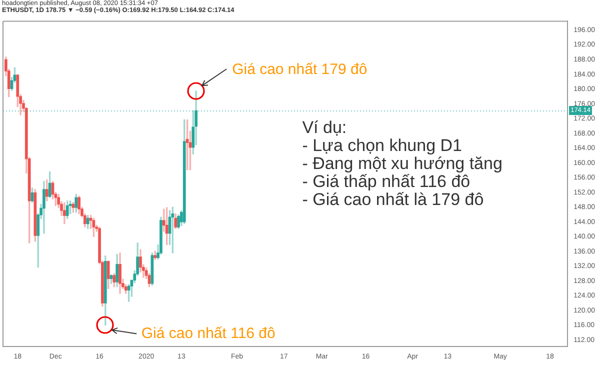 The image size is (600, 377). Describe the element at coordinates (402, 163) in the screenshot. I see `annotation: Ví dụ: - Lựa chọn khung D1 - Đang một xu hướng tăng - Giá thấp nhất 116 đô - Giá cao nhất là 179 đô` at that location.